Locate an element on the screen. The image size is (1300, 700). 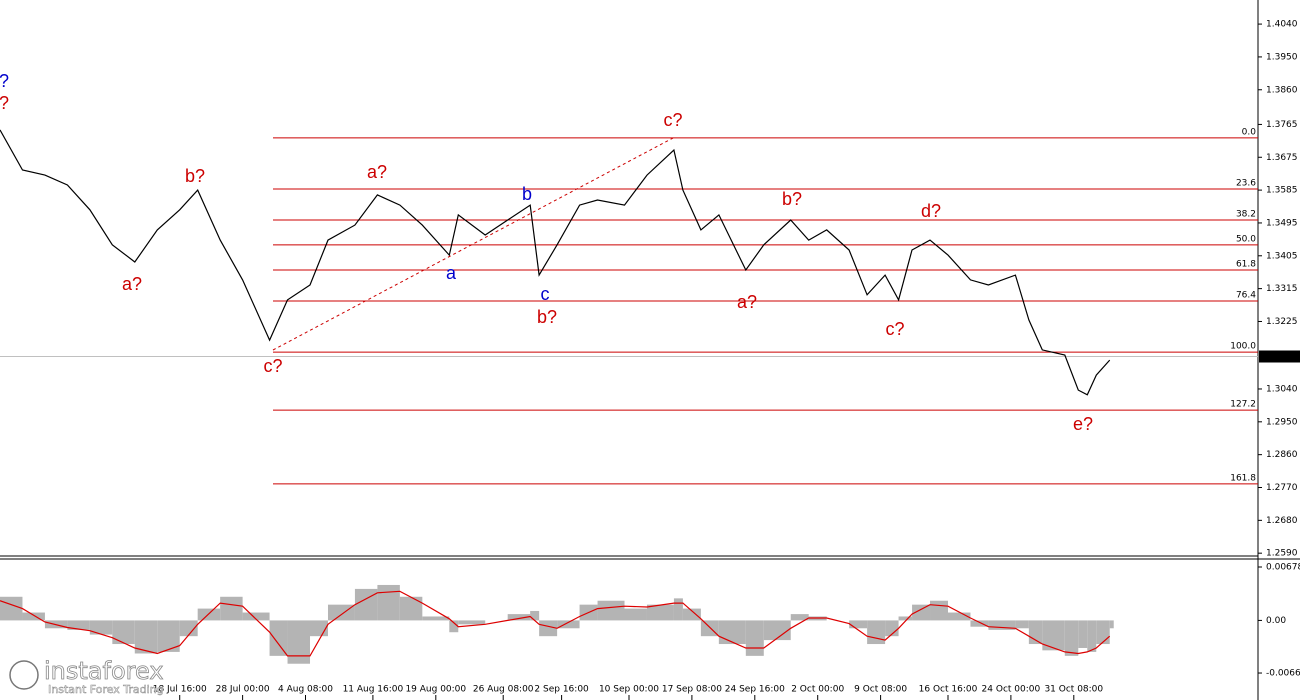
x-tick-label: 31 Oct 08:00 is located at coordinates (1073, 690).